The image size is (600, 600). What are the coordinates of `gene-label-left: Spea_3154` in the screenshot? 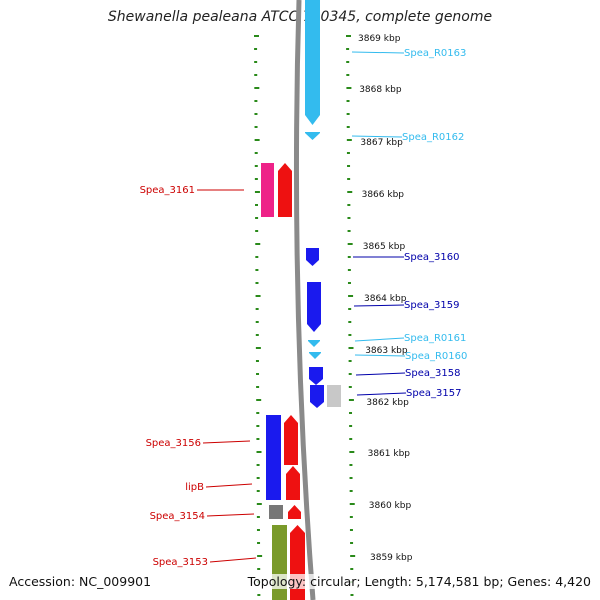 It's located at (177, 516).